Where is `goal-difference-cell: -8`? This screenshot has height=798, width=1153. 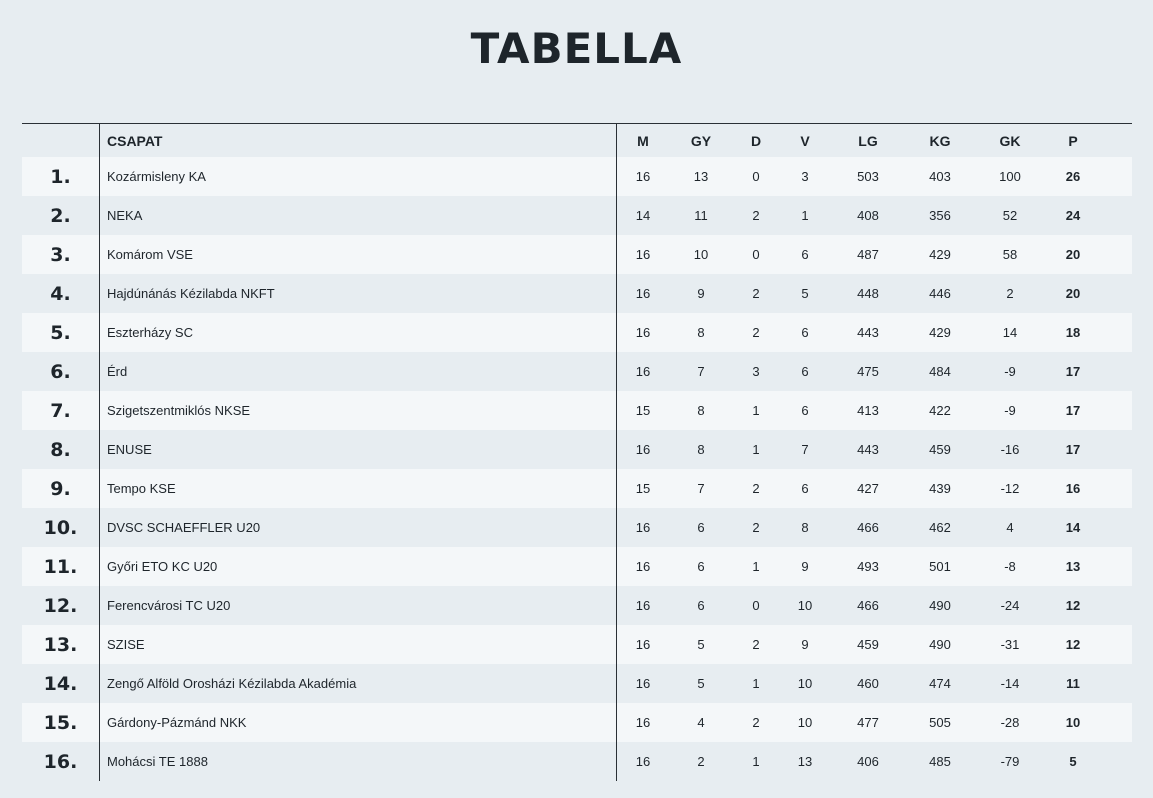 goal-difference-cell: -8 is located at coordinates (1010, 566).